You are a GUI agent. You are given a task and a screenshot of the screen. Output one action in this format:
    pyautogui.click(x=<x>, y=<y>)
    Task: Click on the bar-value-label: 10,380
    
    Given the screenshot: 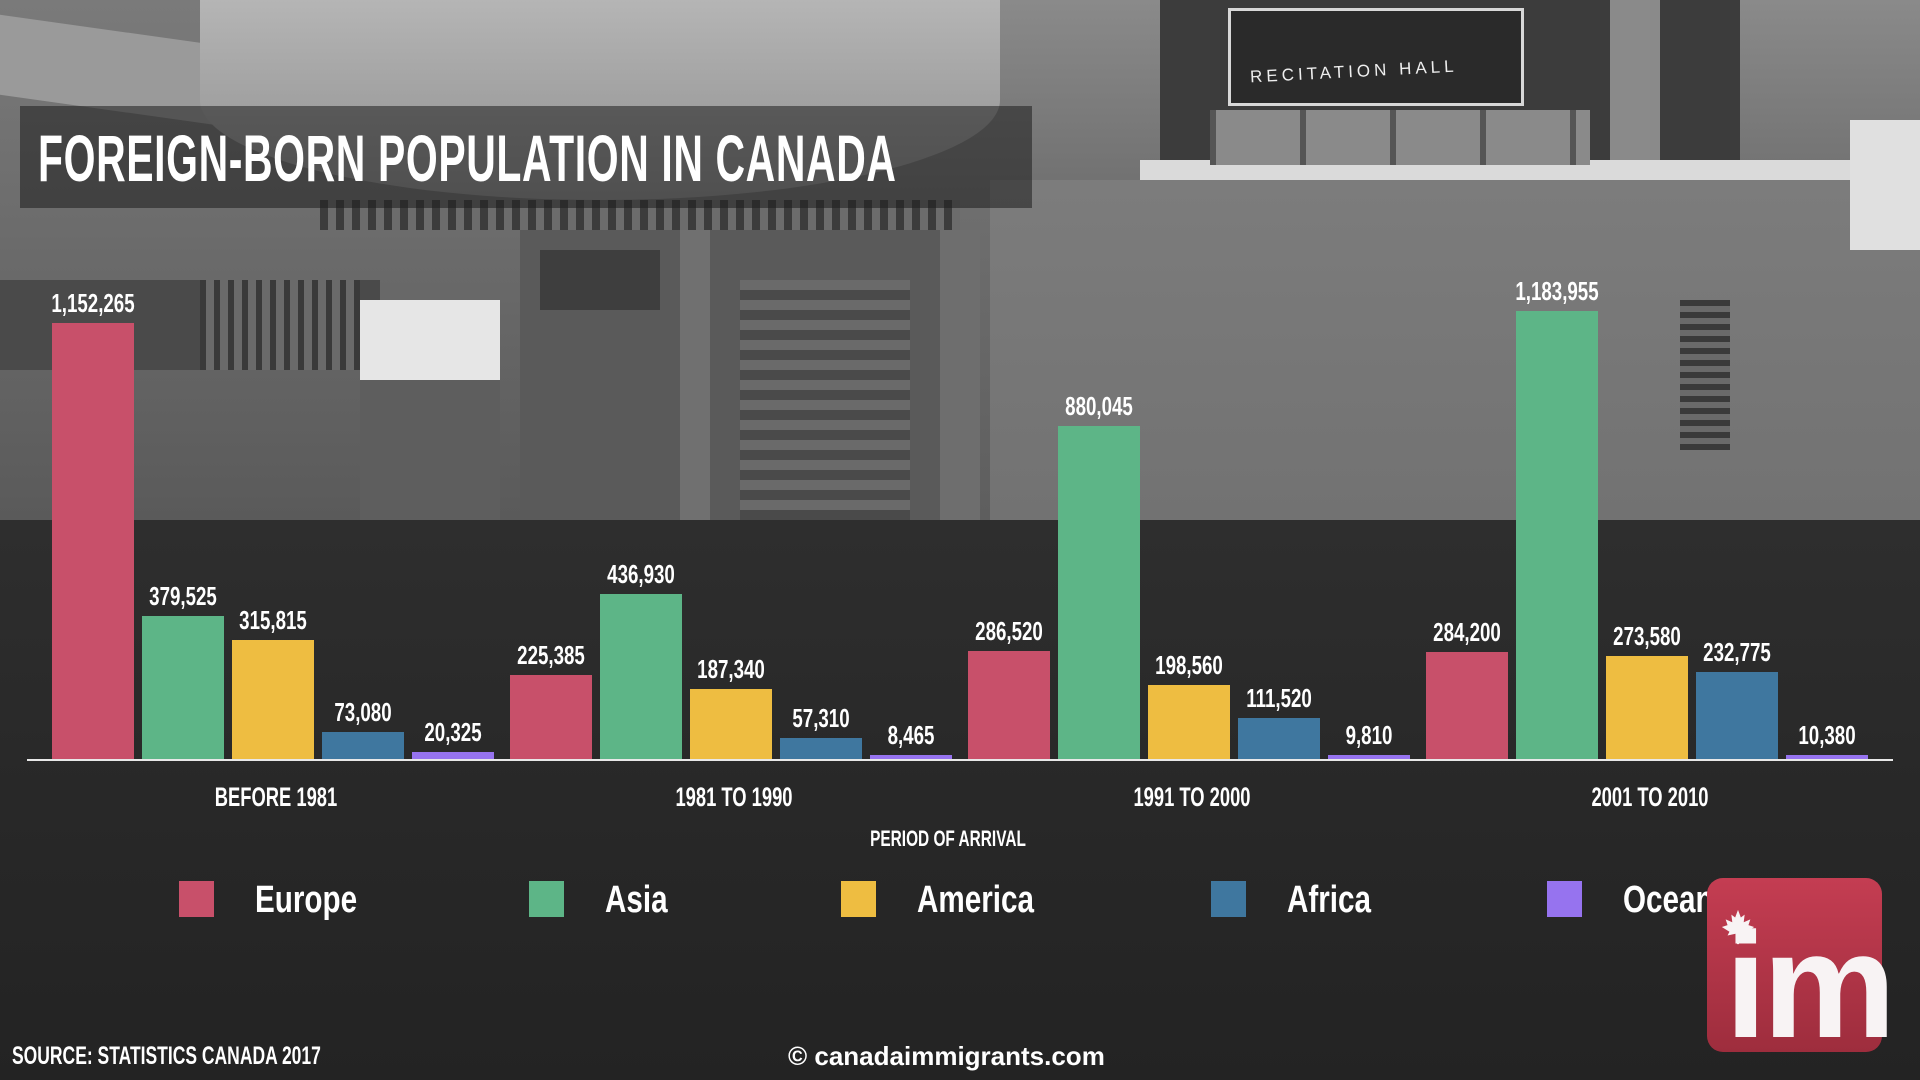 What is the action you would take?
    pyautogui.click(x=1827, y=735)
    